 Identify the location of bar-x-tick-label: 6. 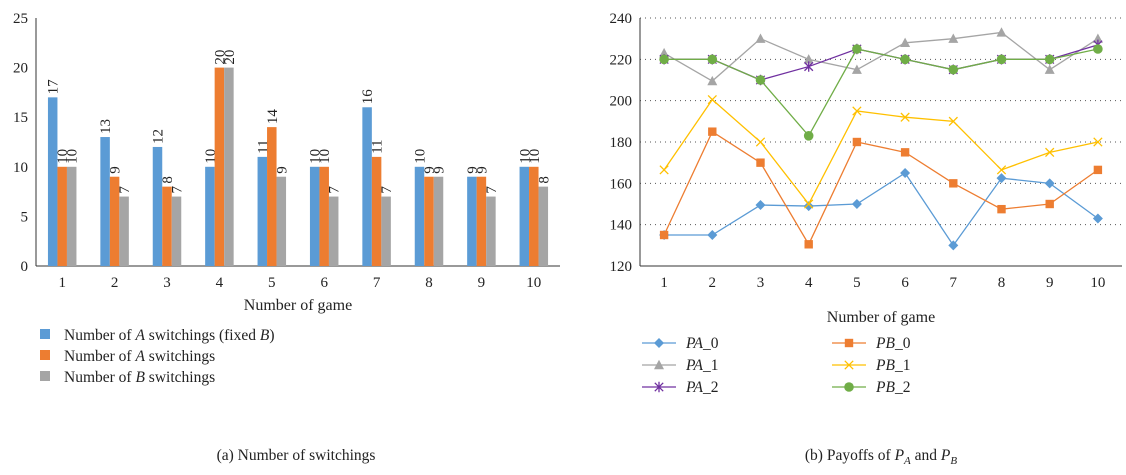
(324, 283).